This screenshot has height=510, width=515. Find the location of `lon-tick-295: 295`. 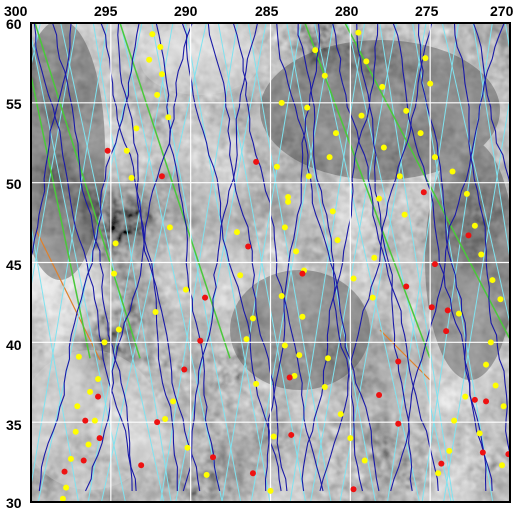

lon-tick-295: 295 is located at coordinates (106, 11).